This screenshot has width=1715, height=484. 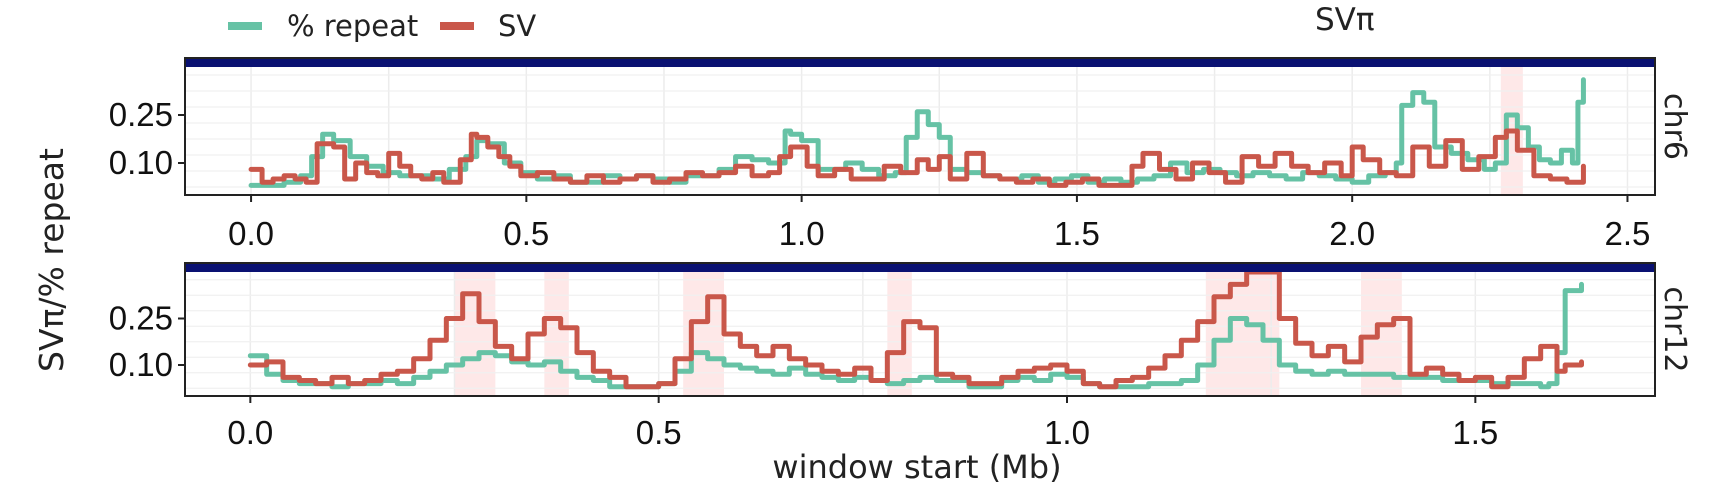 What do you see at coordinates (916, 466) in the screenshot?
I see `x-axis-title: window start (Mb)` at bounding box center [916, 466].